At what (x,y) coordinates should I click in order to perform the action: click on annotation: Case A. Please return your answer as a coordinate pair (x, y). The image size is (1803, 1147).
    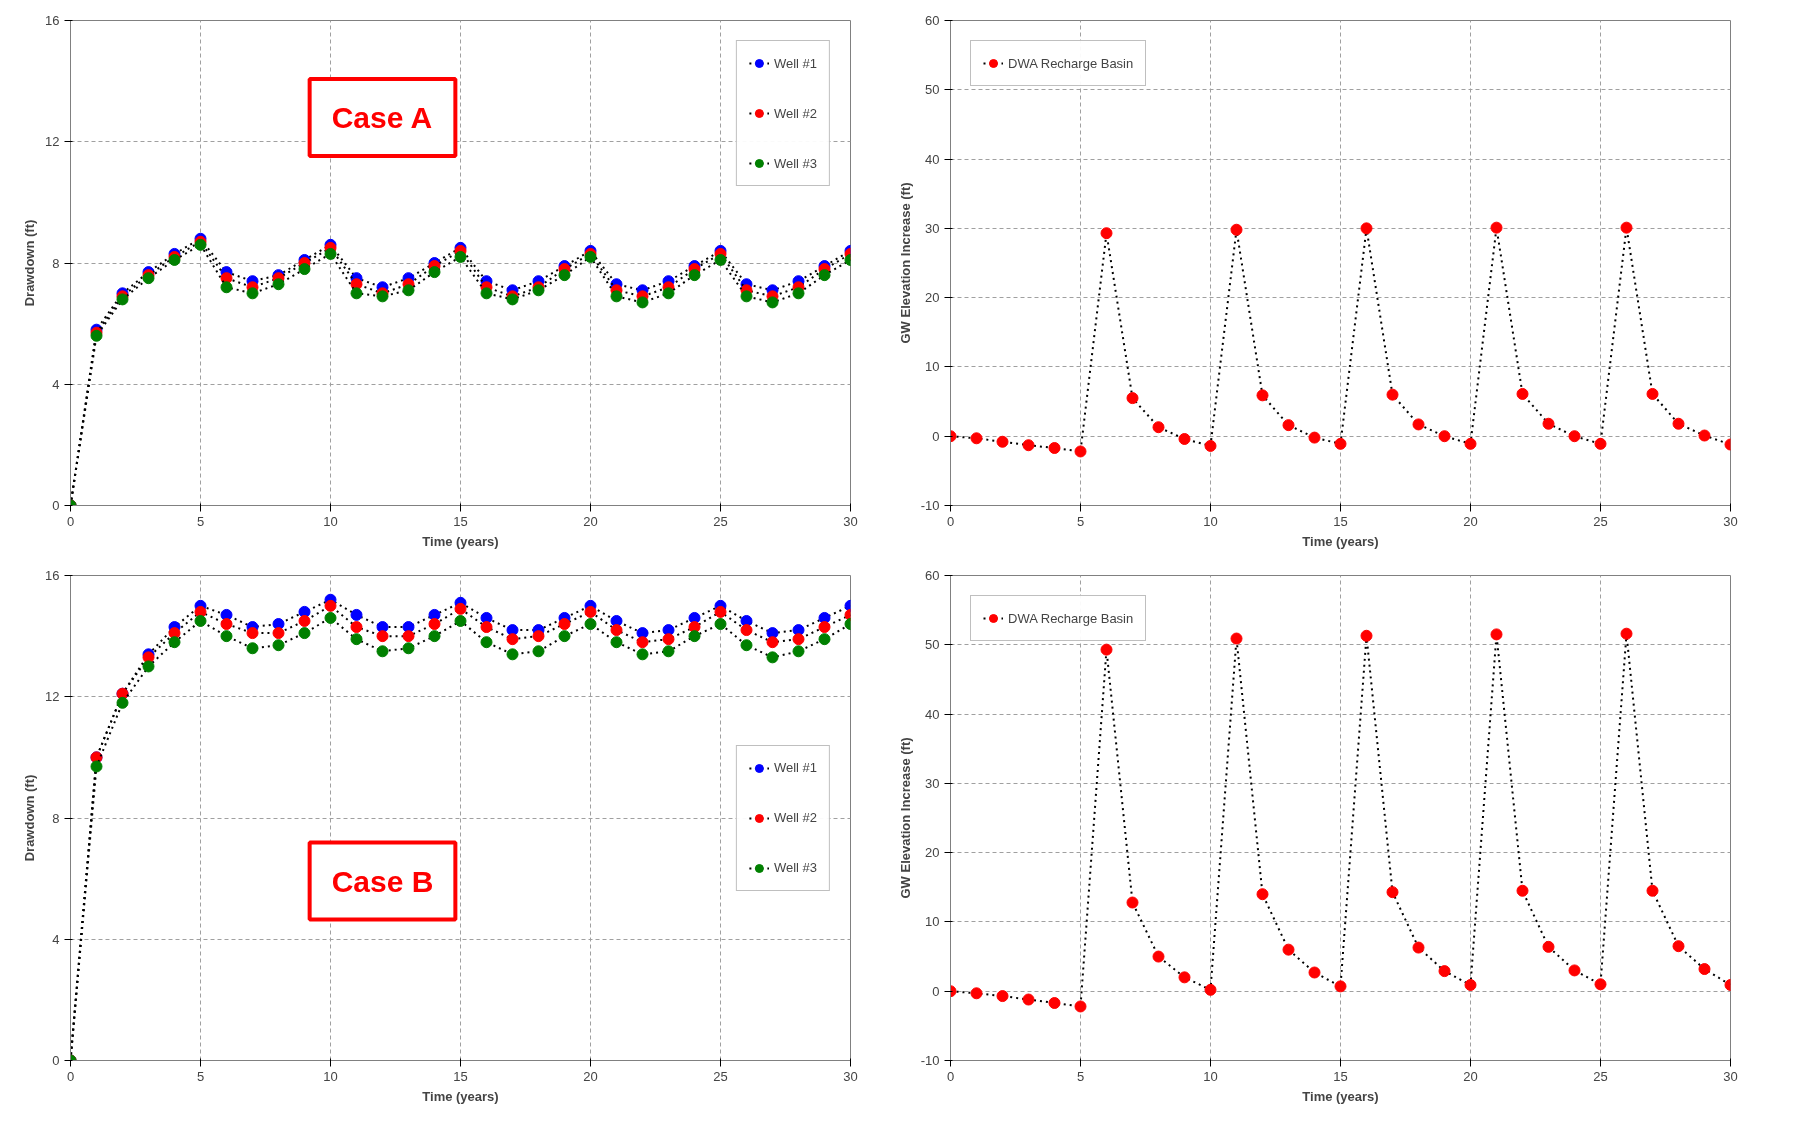
    Looking at the image, I should click on (382, 117).